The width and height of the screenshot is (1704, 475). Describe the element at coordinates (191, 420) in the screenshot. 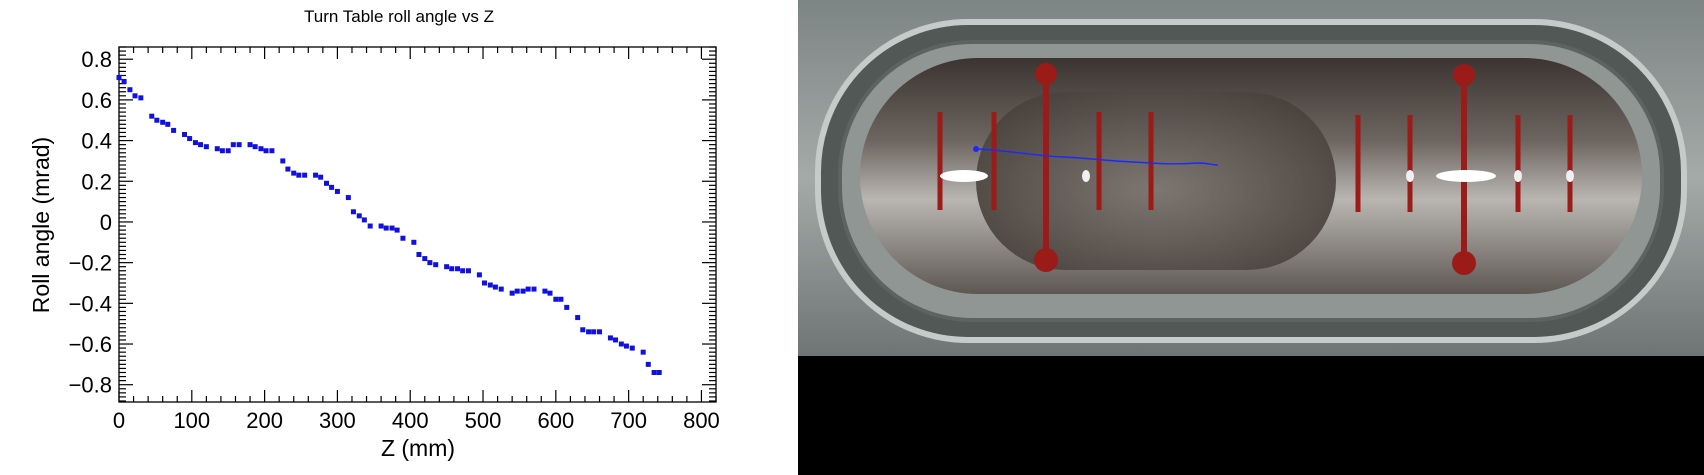

I see `x-tick-label: 100` at that location.